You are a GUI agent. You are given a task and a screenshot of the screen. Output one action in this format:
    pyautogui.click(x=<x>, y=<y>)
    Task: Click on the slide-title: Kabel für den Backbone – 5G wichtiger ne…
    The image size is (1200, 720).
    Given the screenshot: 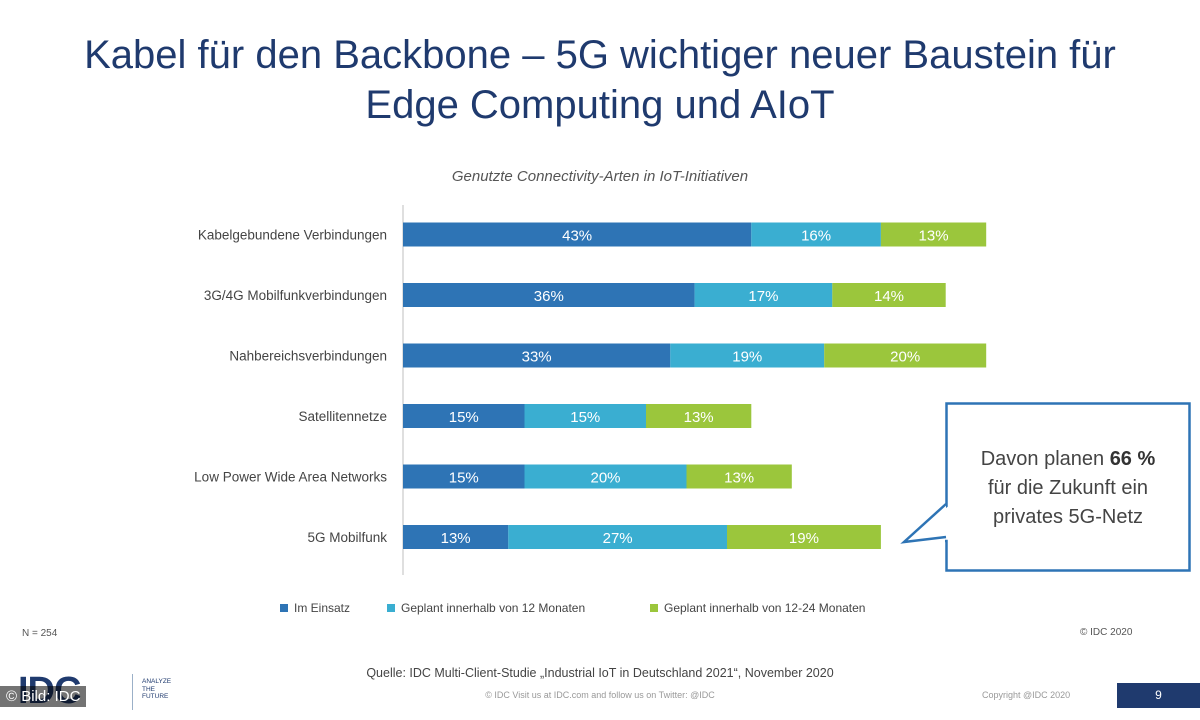 What is the action you would take?
    pyautogui.click(x=600, y=80)
    